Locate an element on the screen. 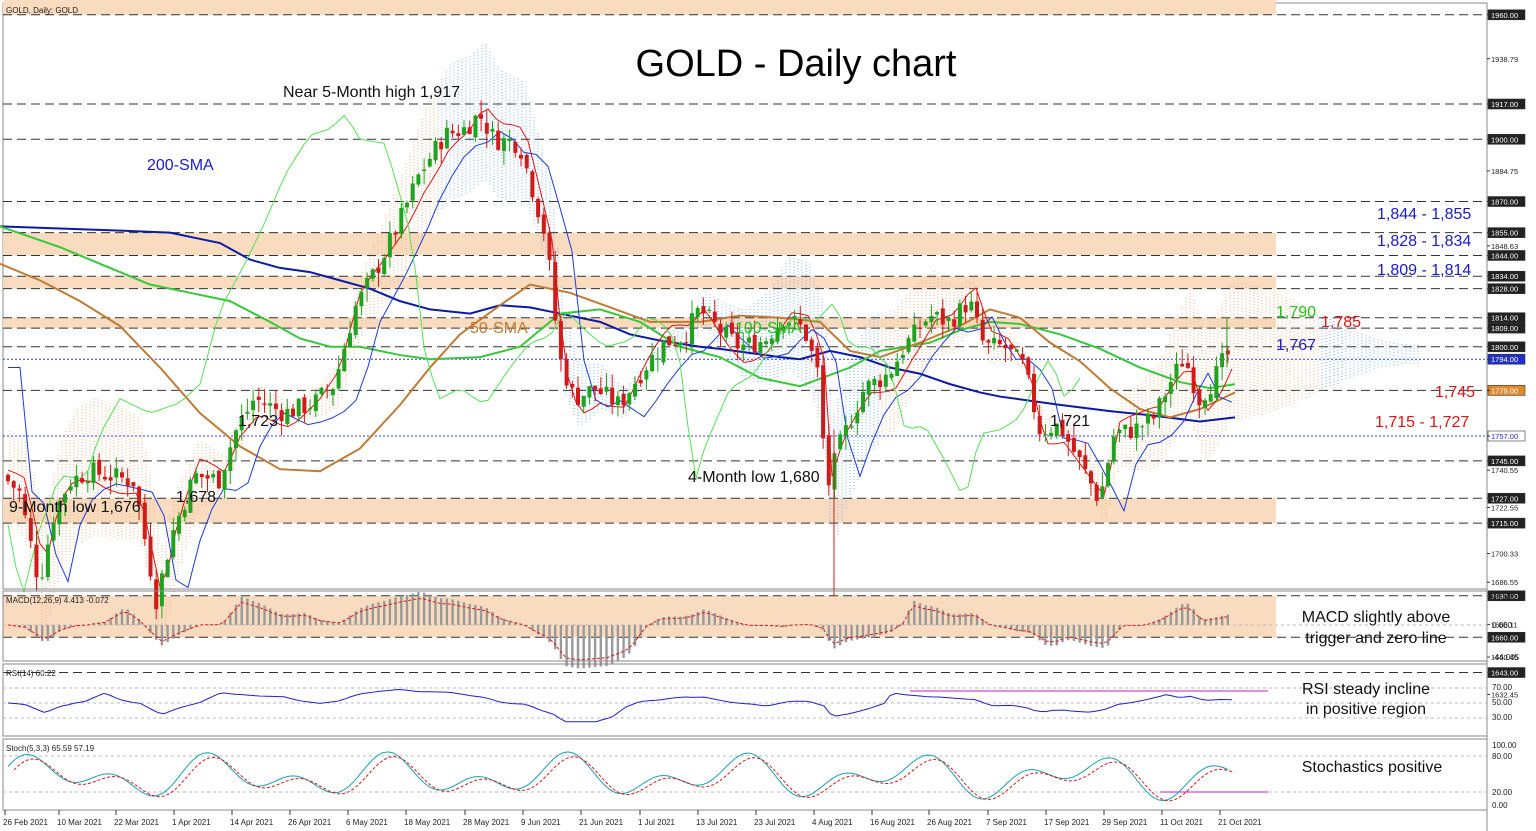  annotation-9m-low: 9-Month low 1,676 is located at coordinates (75, 507).